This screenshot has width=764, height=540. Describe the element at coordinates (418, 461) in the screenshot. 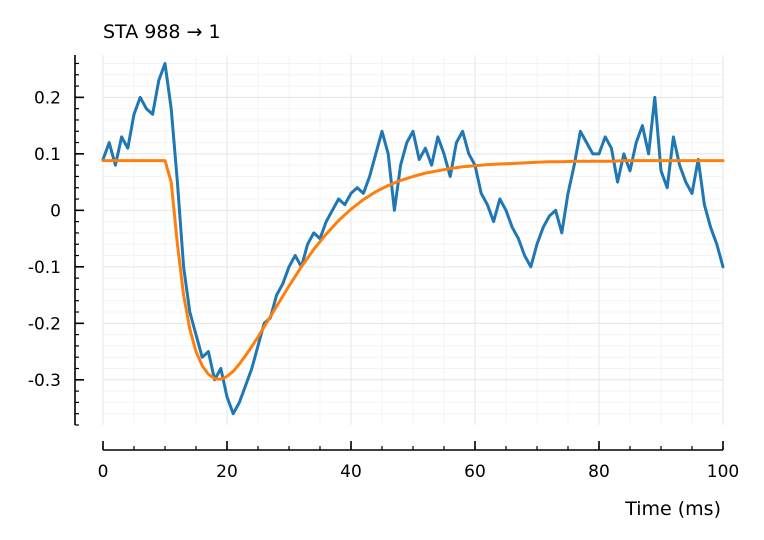

I see `x-ticks: 0 20 40 60 80 100` at that location.